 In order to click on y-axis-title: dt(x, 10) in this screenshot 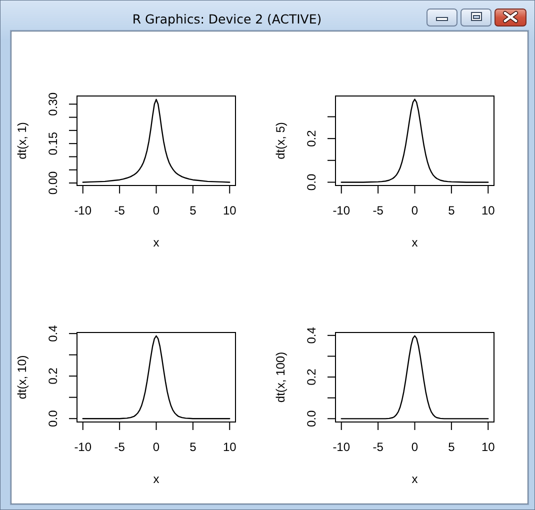, I will do `click(22, 377)`.